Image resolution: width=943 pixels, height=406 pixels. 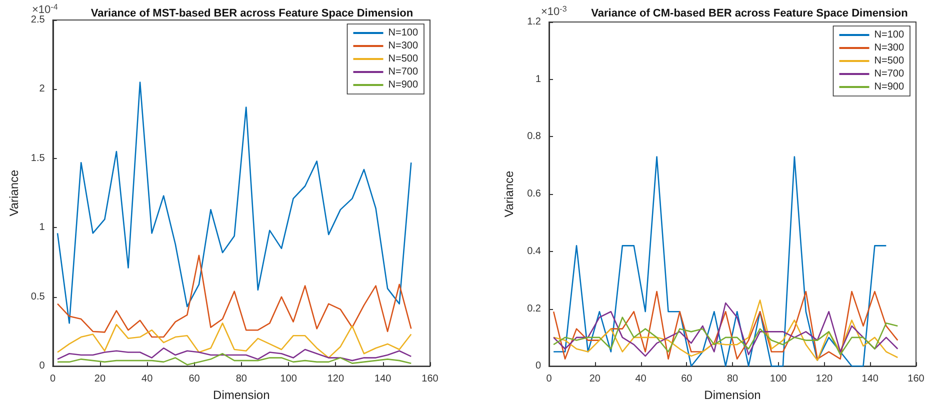 I want to click on y-tick-label: 0.2, so click(x=534, y=308).